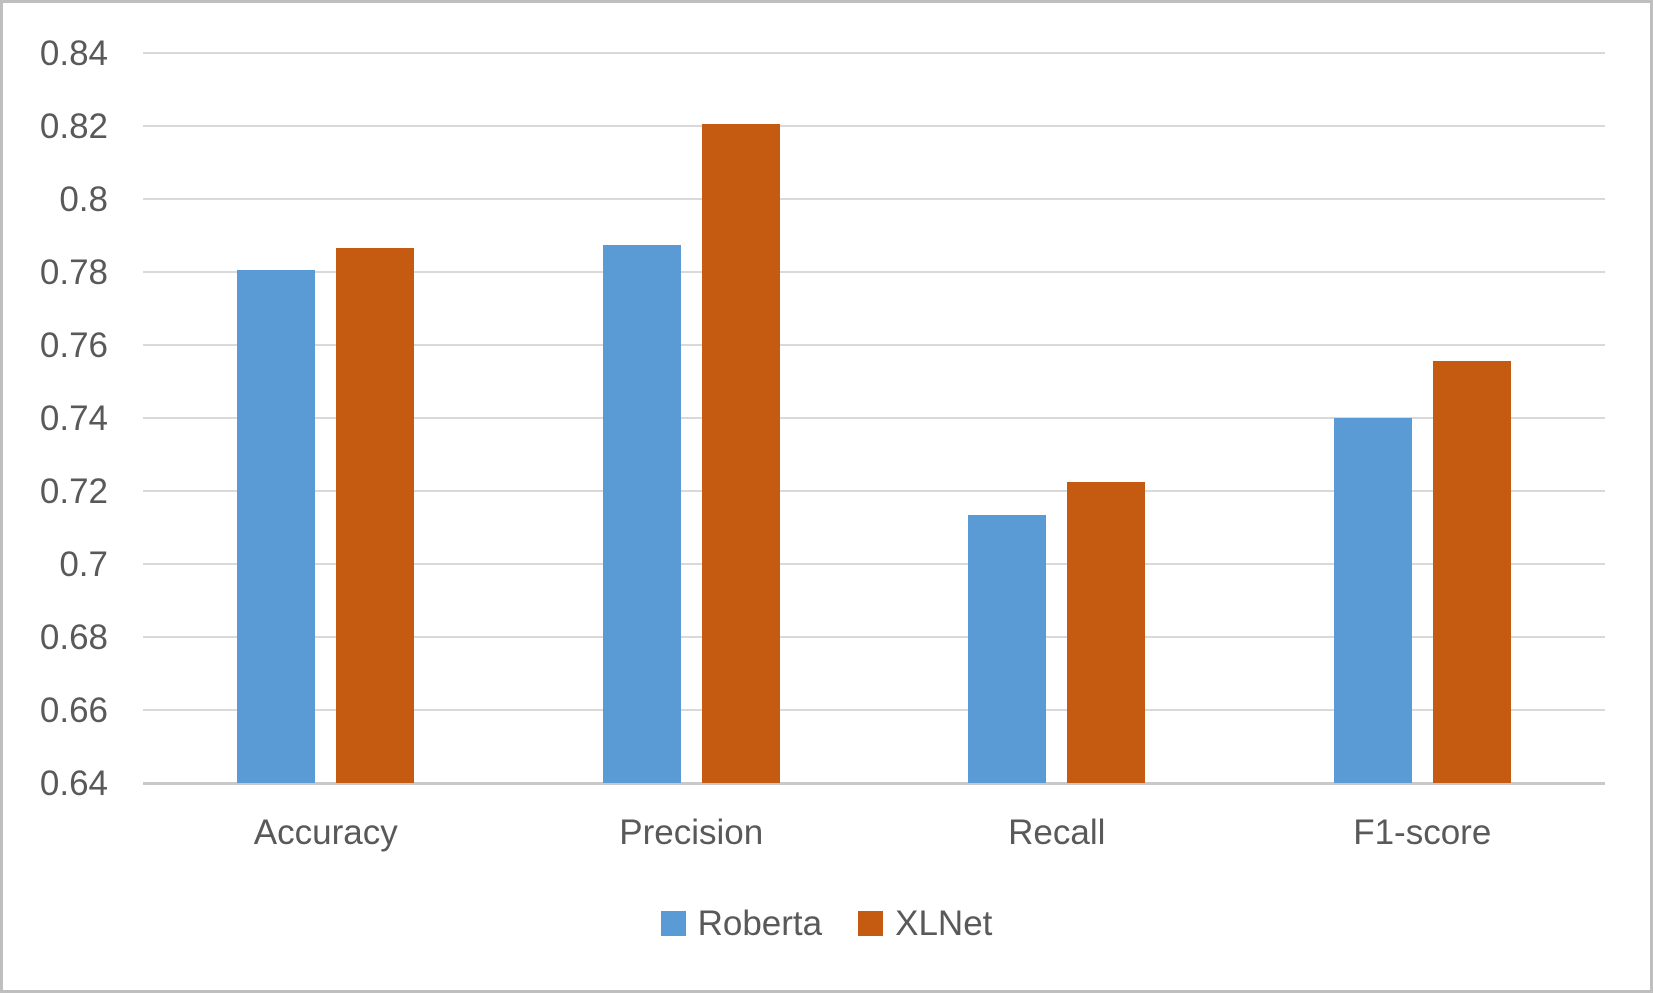 The height and width of the screenshot is (993, 1653). What do you see at coordinates (73, 710) in the screenshot?
I see `y-tick-label: 0.66` at bounding box center [73, 710].